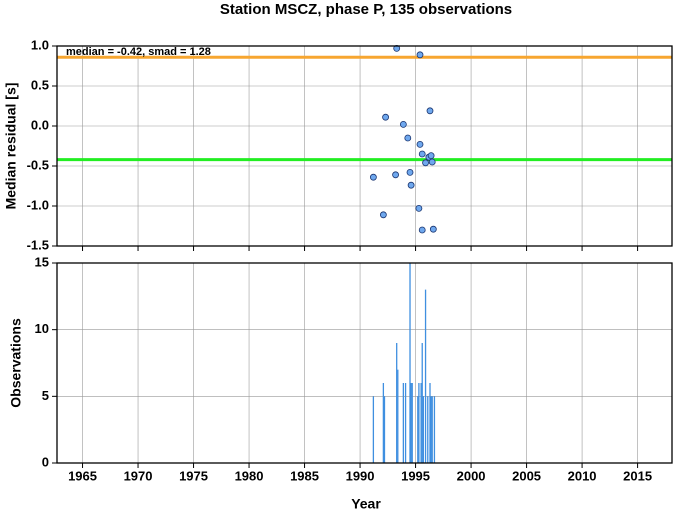 Image resolution: width=678 pixels, height=511 pixels. What do you see at coordinates (138, 475) in the screenshot?
I see `x-tick-label: 1970` at bounding box center [138, 475].